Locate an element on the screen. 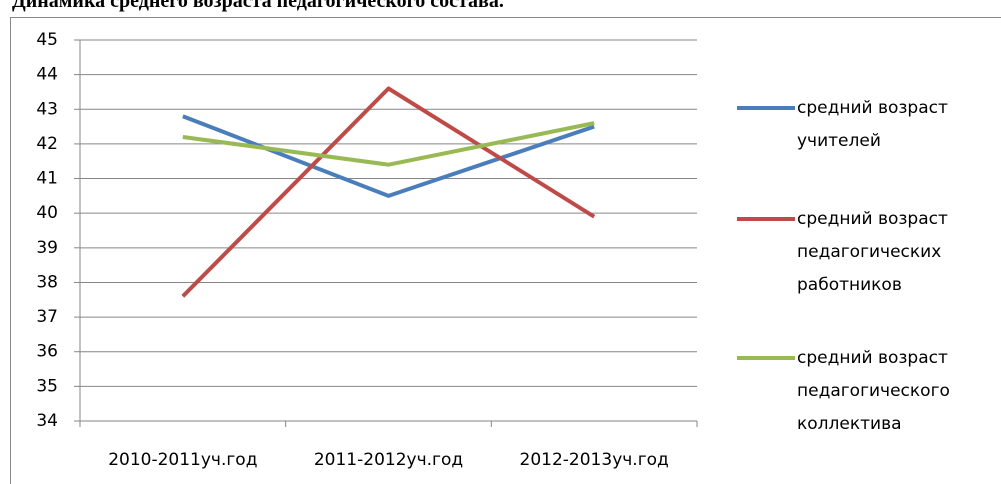  y-tick-label: 43 is located at coordinates (47, 109).